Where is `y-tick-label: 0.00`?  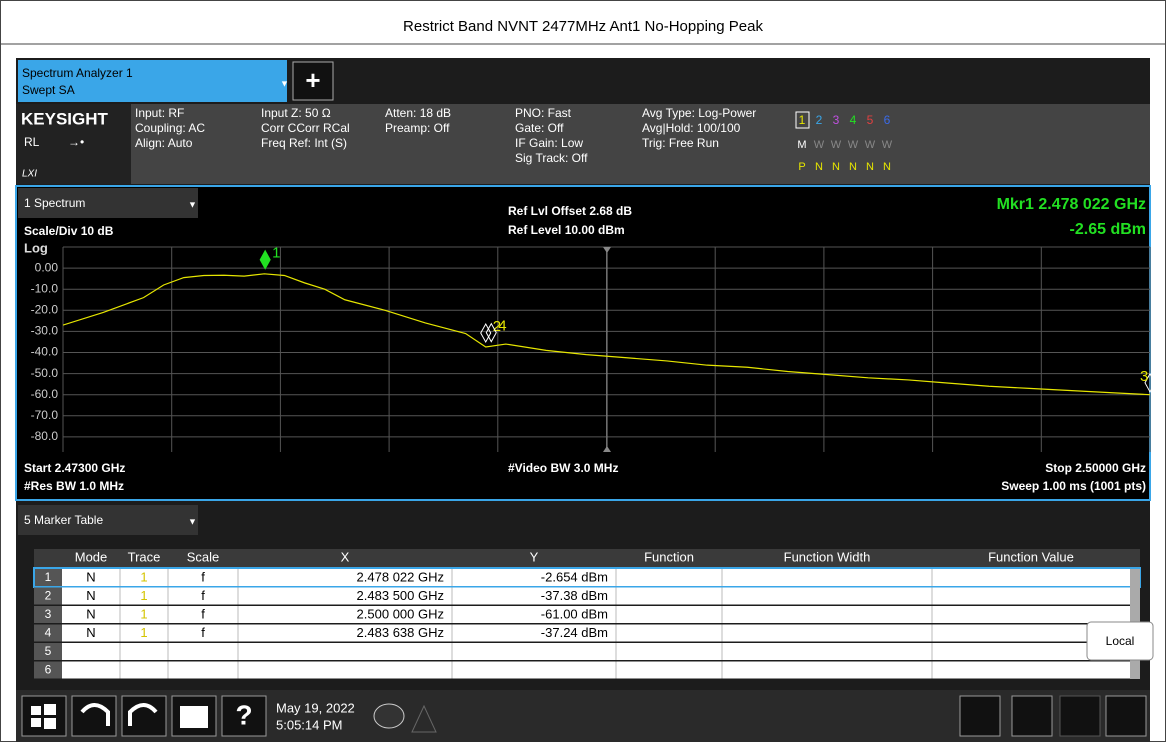 y-tick-label: 0.00 is located at coordinates (47, 267).